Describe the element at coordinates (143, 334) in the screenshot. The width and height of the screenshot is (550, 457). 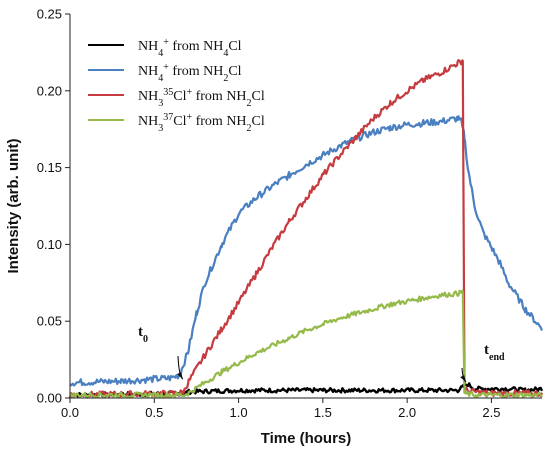
I see `annotation-label: t0` at that location.